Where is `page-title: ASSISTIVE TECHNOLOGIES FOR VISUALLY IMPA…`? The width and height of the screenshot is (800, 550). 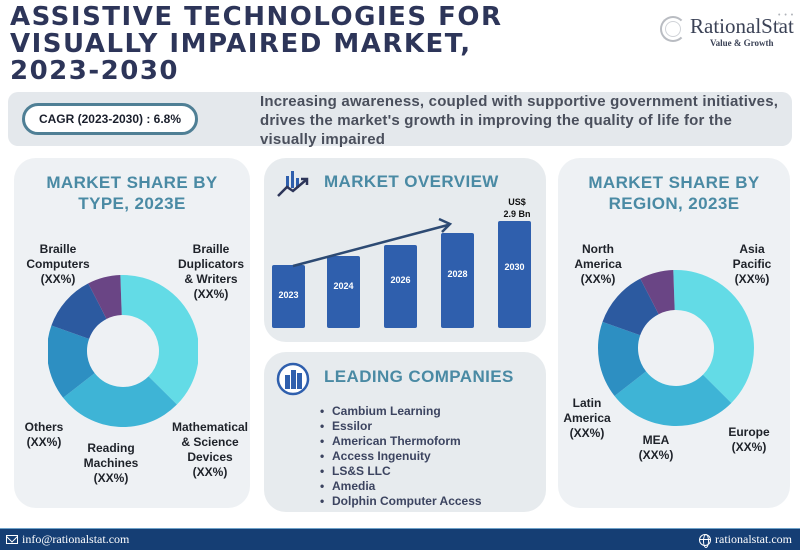 page-title: ASSISTIVE TECHNOLOGIES FOR VISUALLY IMPA… is located at coordinates (290, 44).